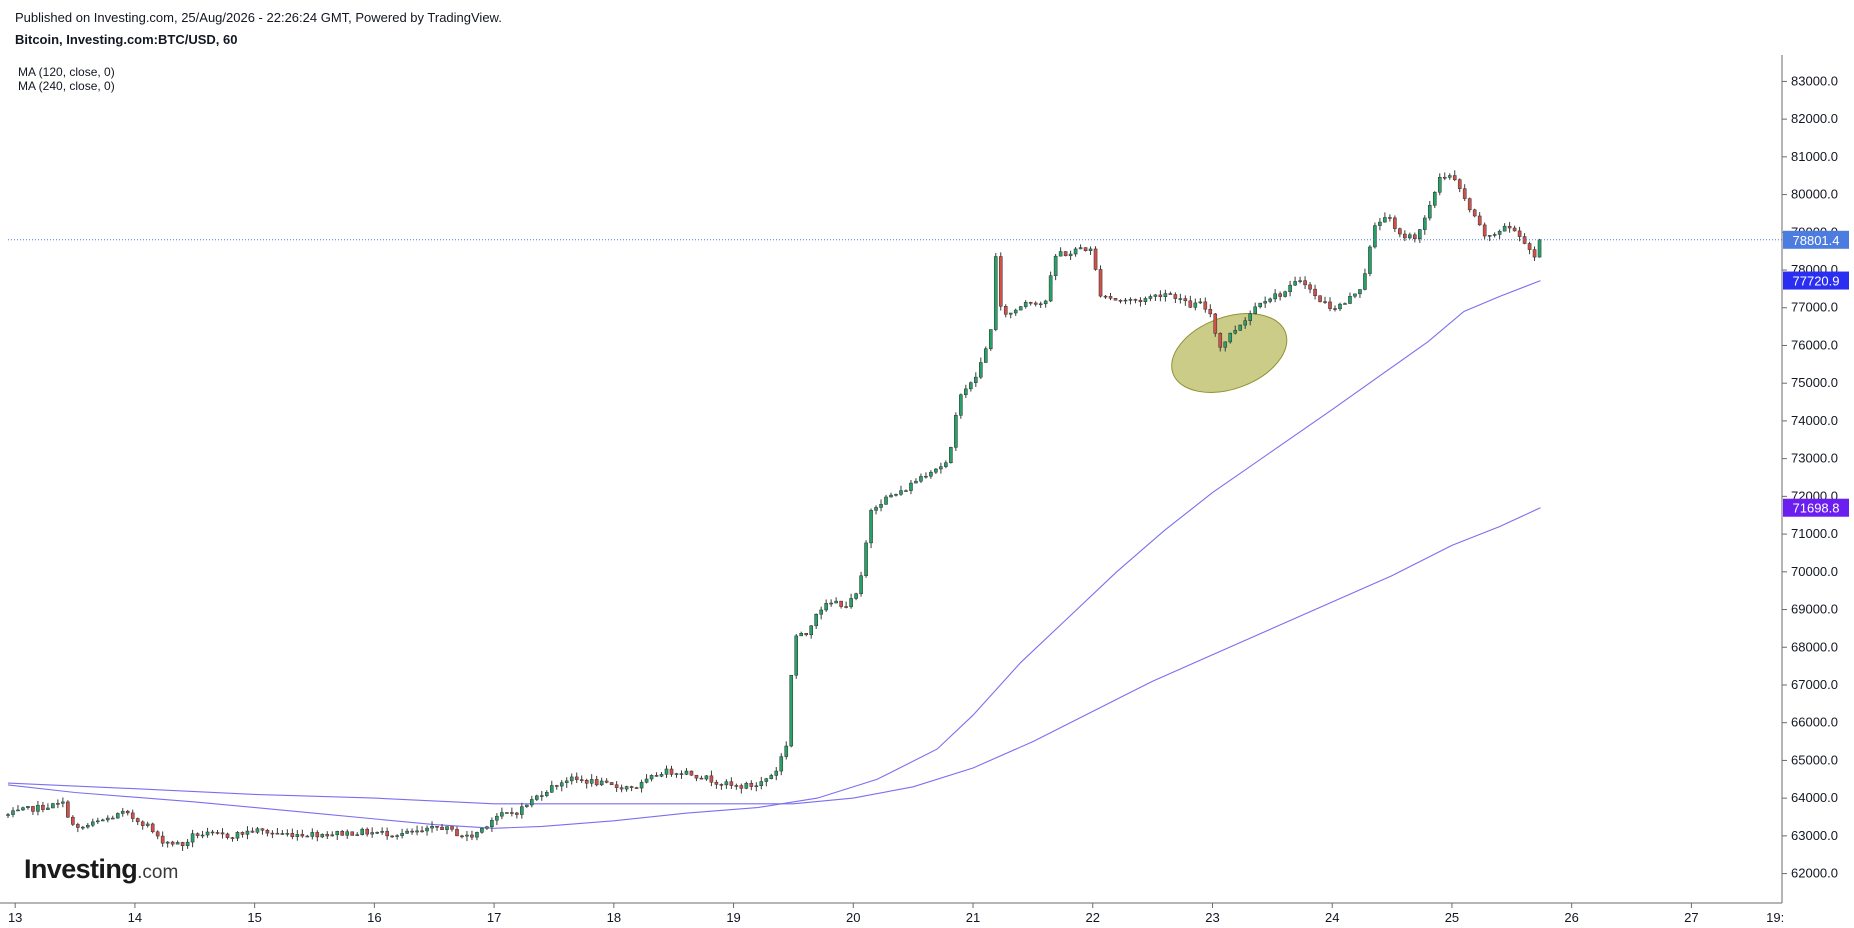 This screenshot has height=928, width=1854. What do you see at coordinates (1814, 609) in the screenshot?
I see `y-tick-label: 69000.0` at bounding box center [1814, 609].